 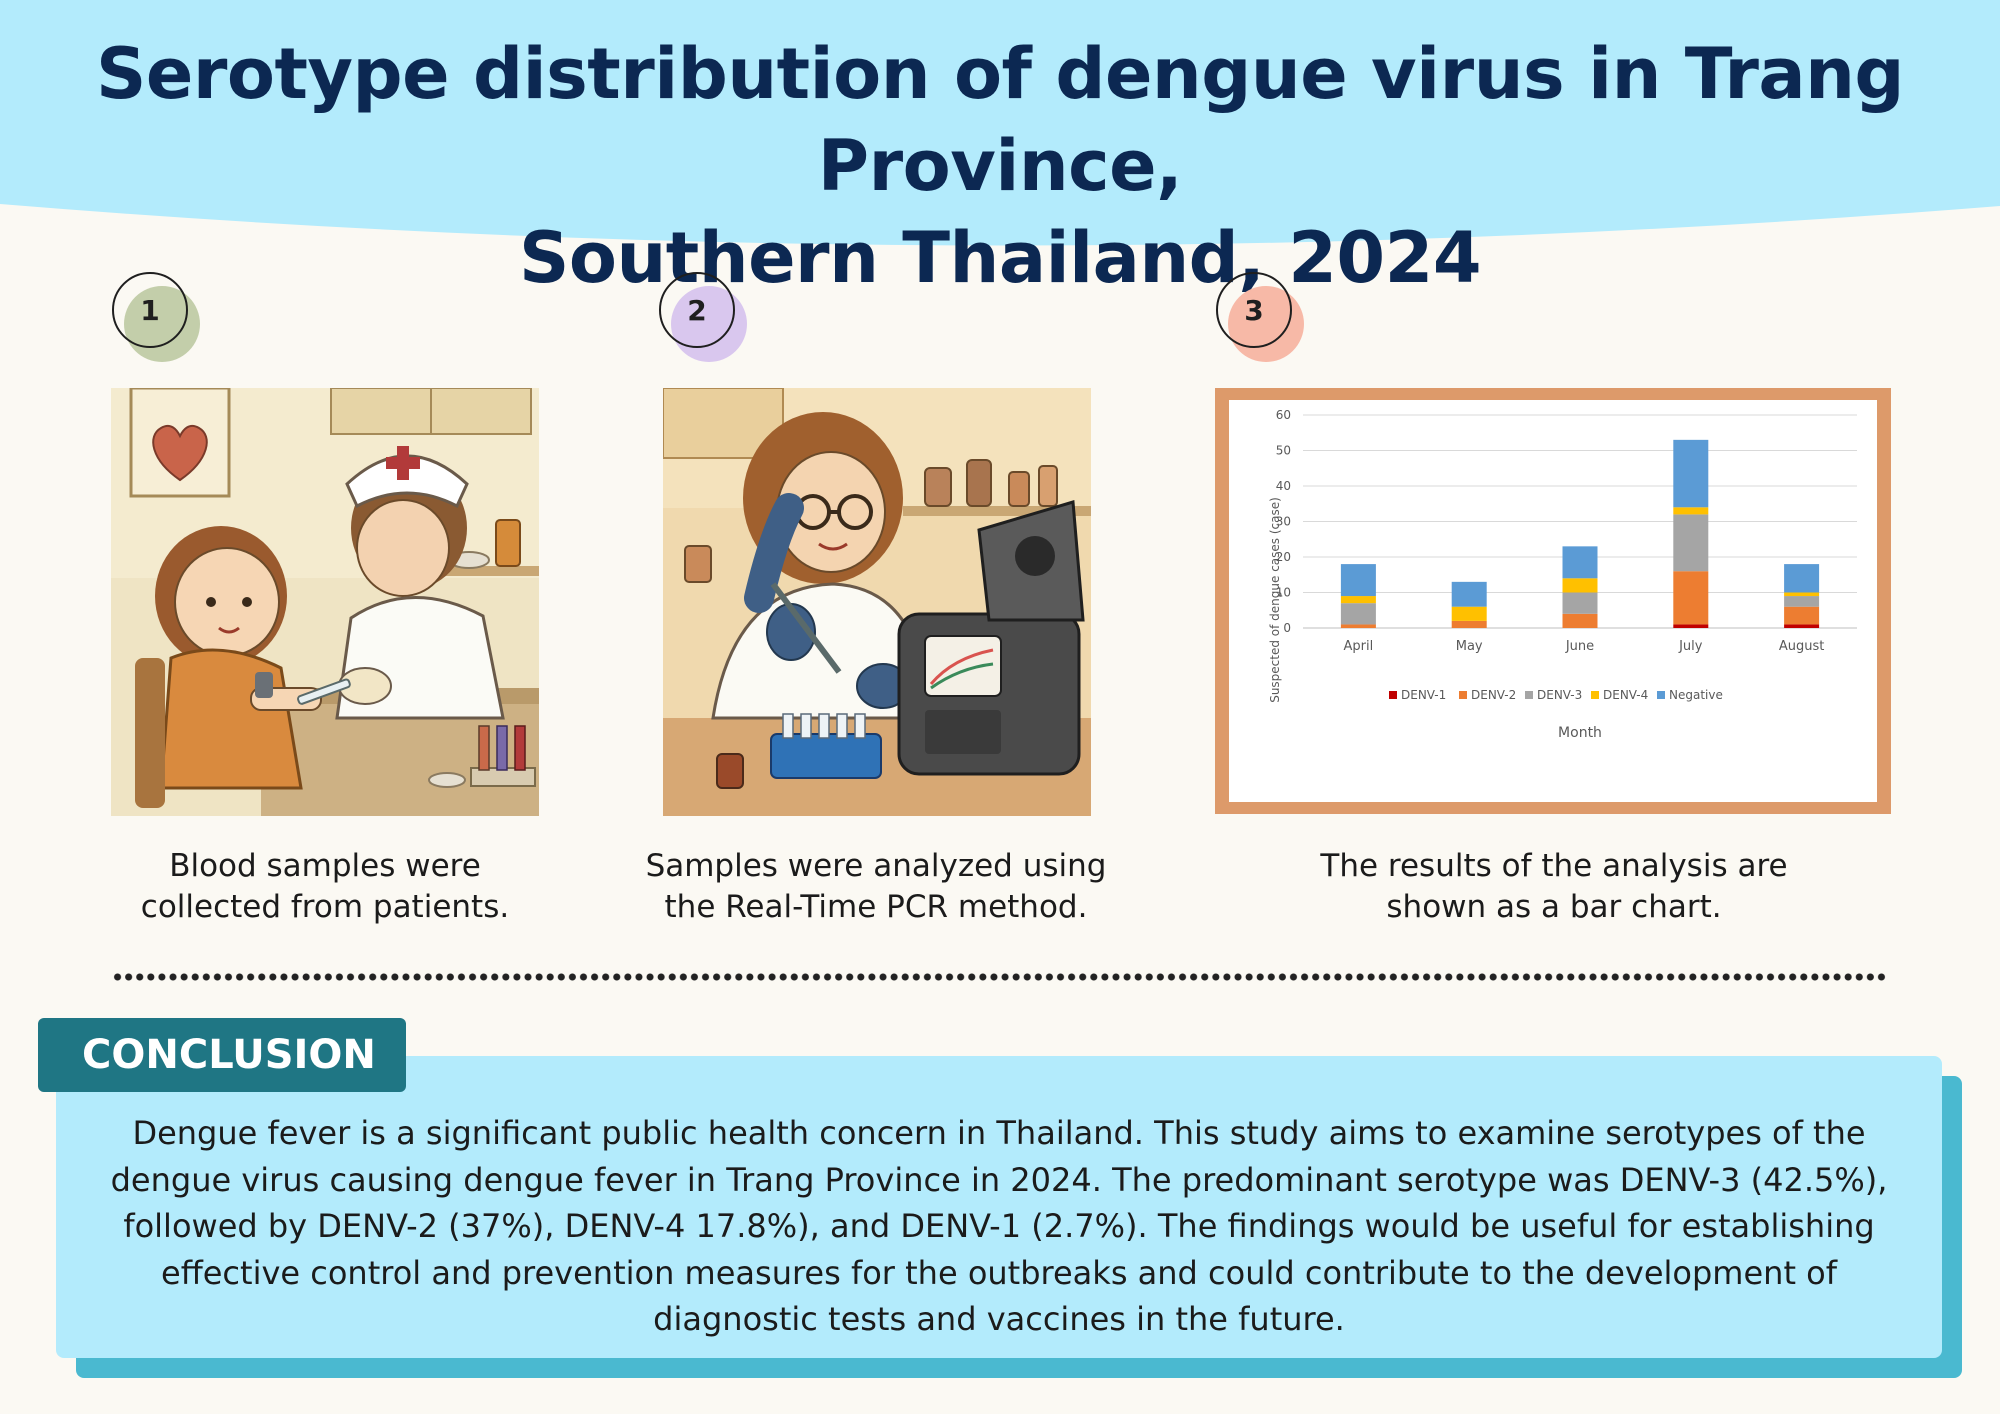 What do you see at coordinates (150, 310) in the screenshot?
I see `step-number-1: 1` at bounding box center [150, 310].